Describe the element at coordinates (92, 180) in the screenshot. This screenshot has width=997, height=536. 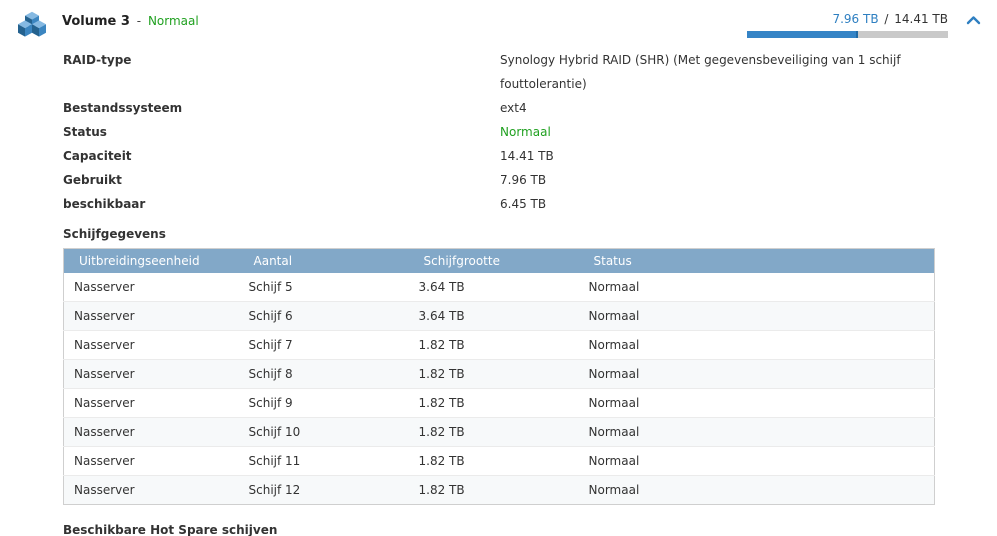
I see `detail-label: Gebruikt` at that location.